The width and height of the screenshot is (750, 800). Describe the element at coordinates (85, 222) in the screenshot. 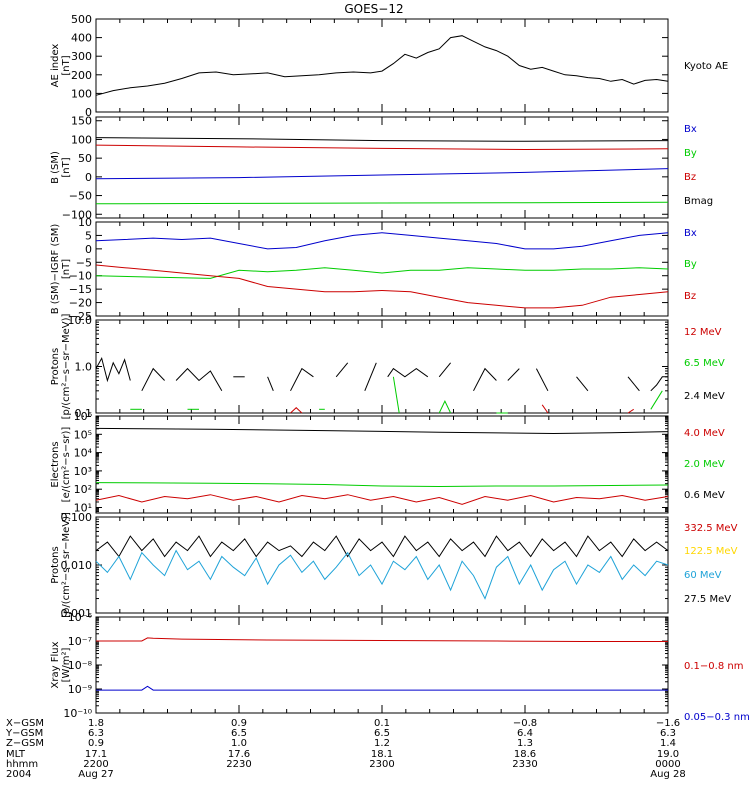

I see `y-tick-label: 10` at that location.